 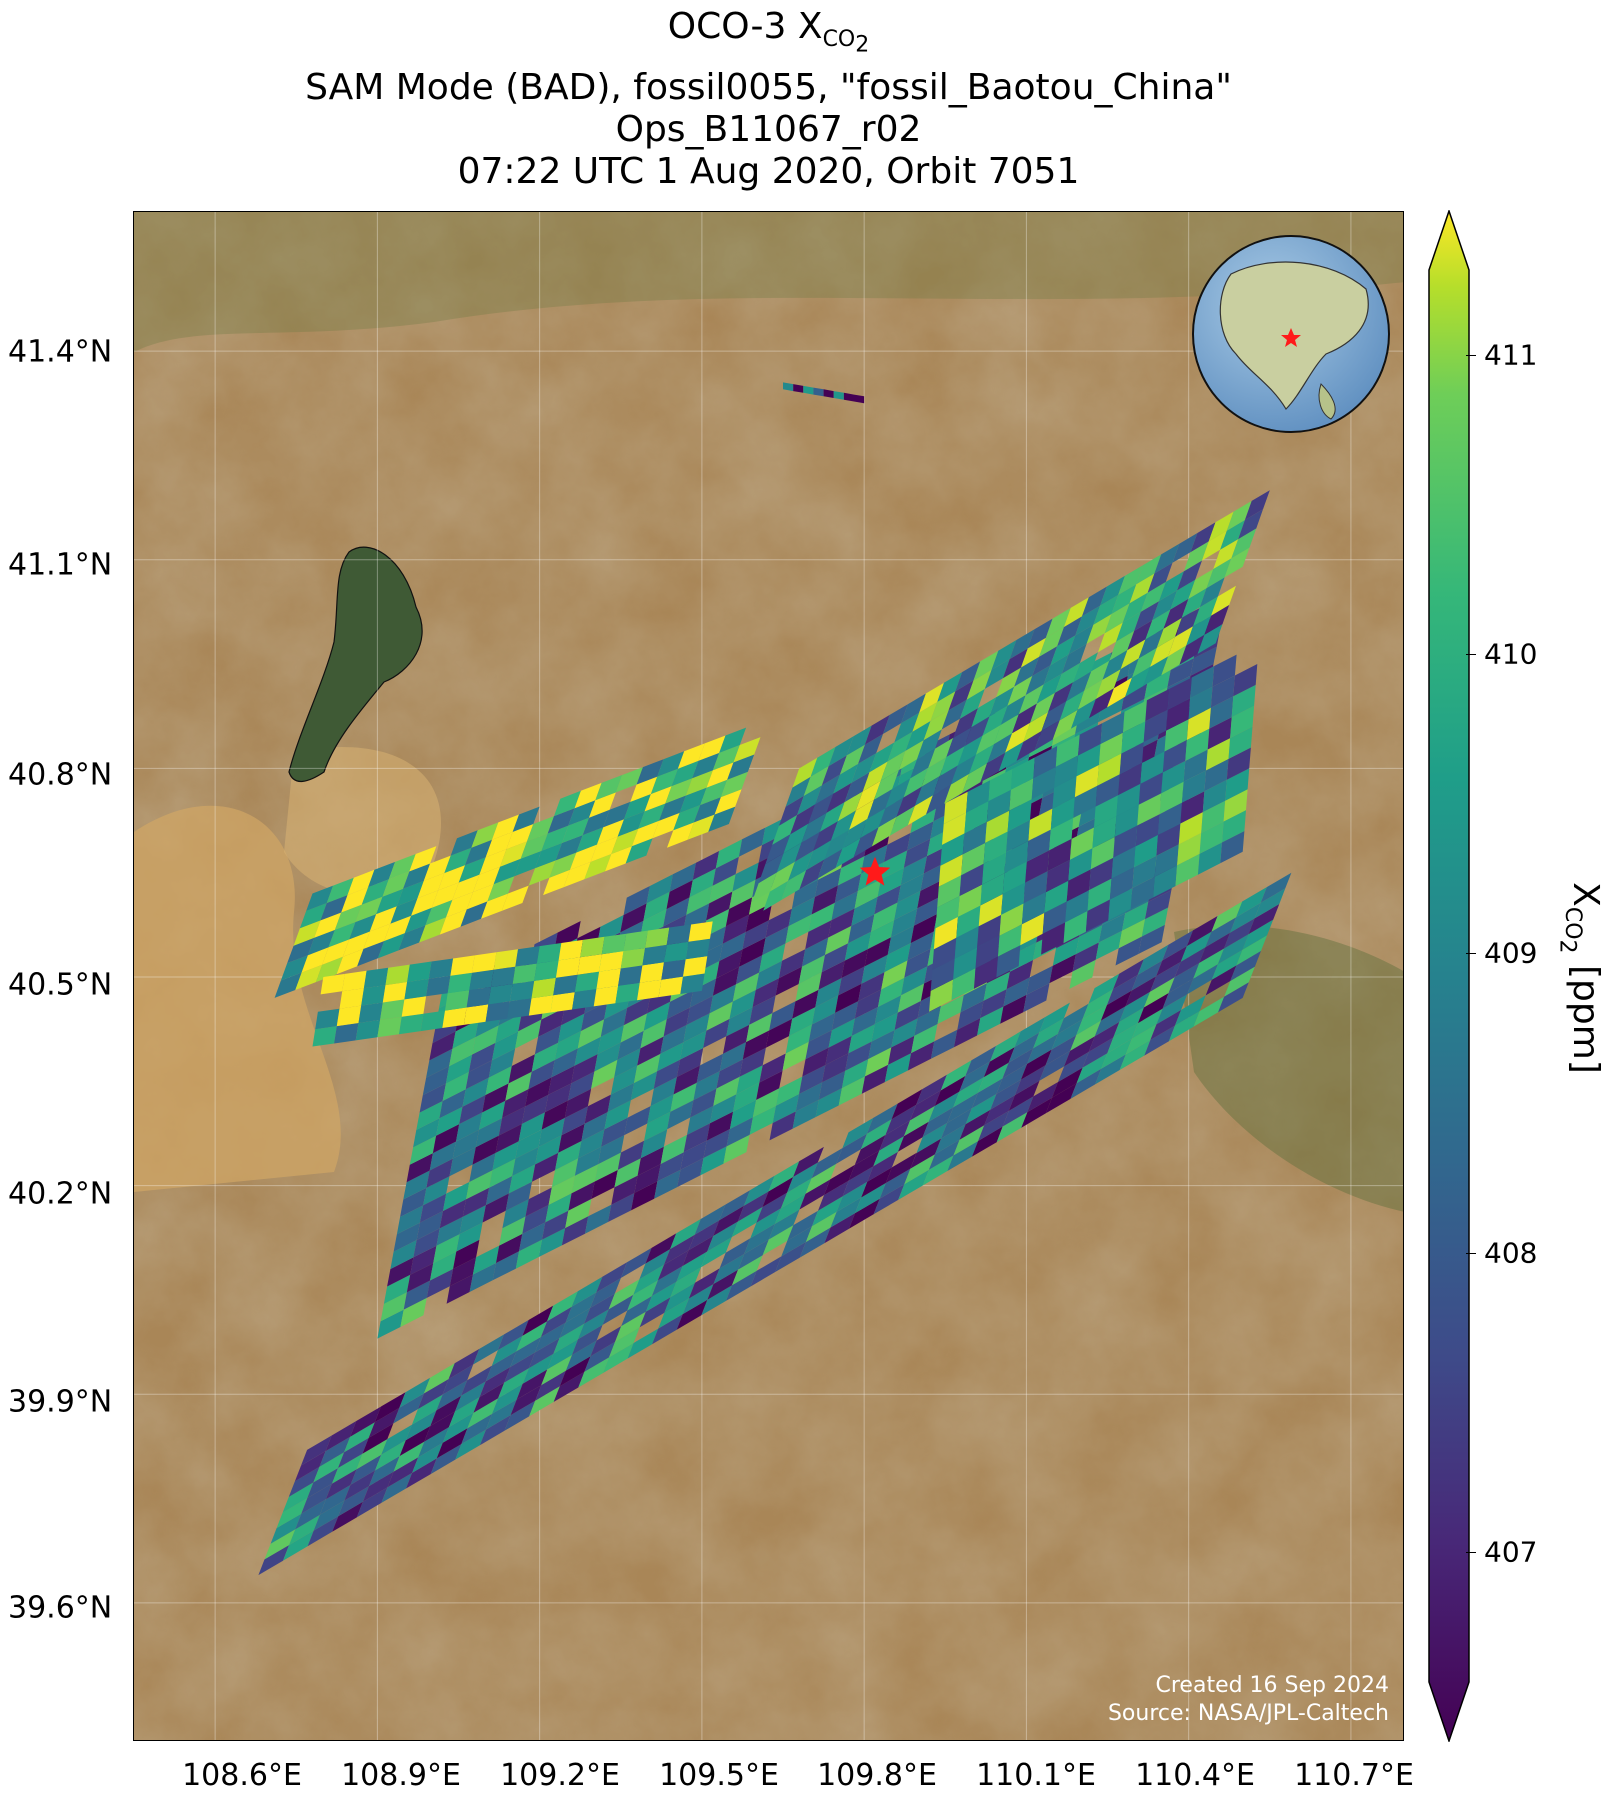 What do you see at coordinates (237, 998) in the screenshot?
I see `desert-area` at bounding box center [237, 998].